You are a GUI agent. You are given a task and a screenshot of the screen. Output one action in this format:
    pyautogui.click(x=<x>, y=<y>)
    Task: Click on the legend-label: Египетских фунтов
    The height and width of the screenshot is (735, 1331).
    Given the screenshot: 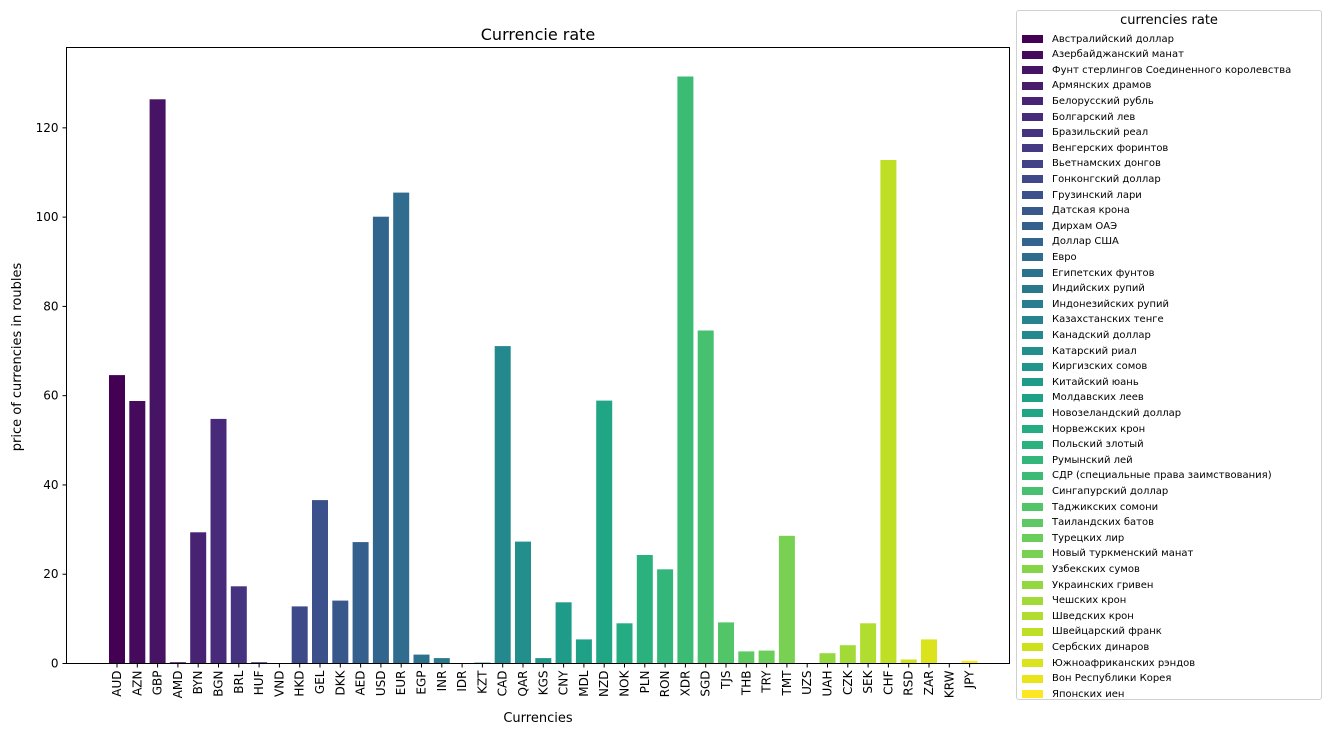 What is the action you would take?
    pyautogui.click(x=1103, y=273)
    